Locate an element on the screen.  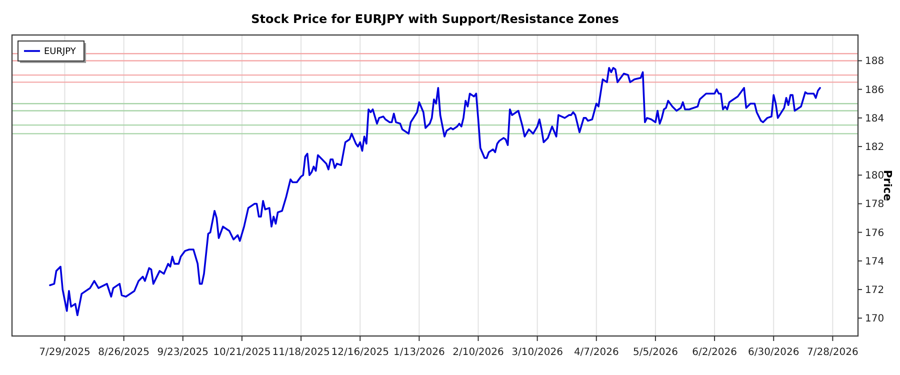
x-tick-label: 9/23/2025 is located at coordinates (183, 352).